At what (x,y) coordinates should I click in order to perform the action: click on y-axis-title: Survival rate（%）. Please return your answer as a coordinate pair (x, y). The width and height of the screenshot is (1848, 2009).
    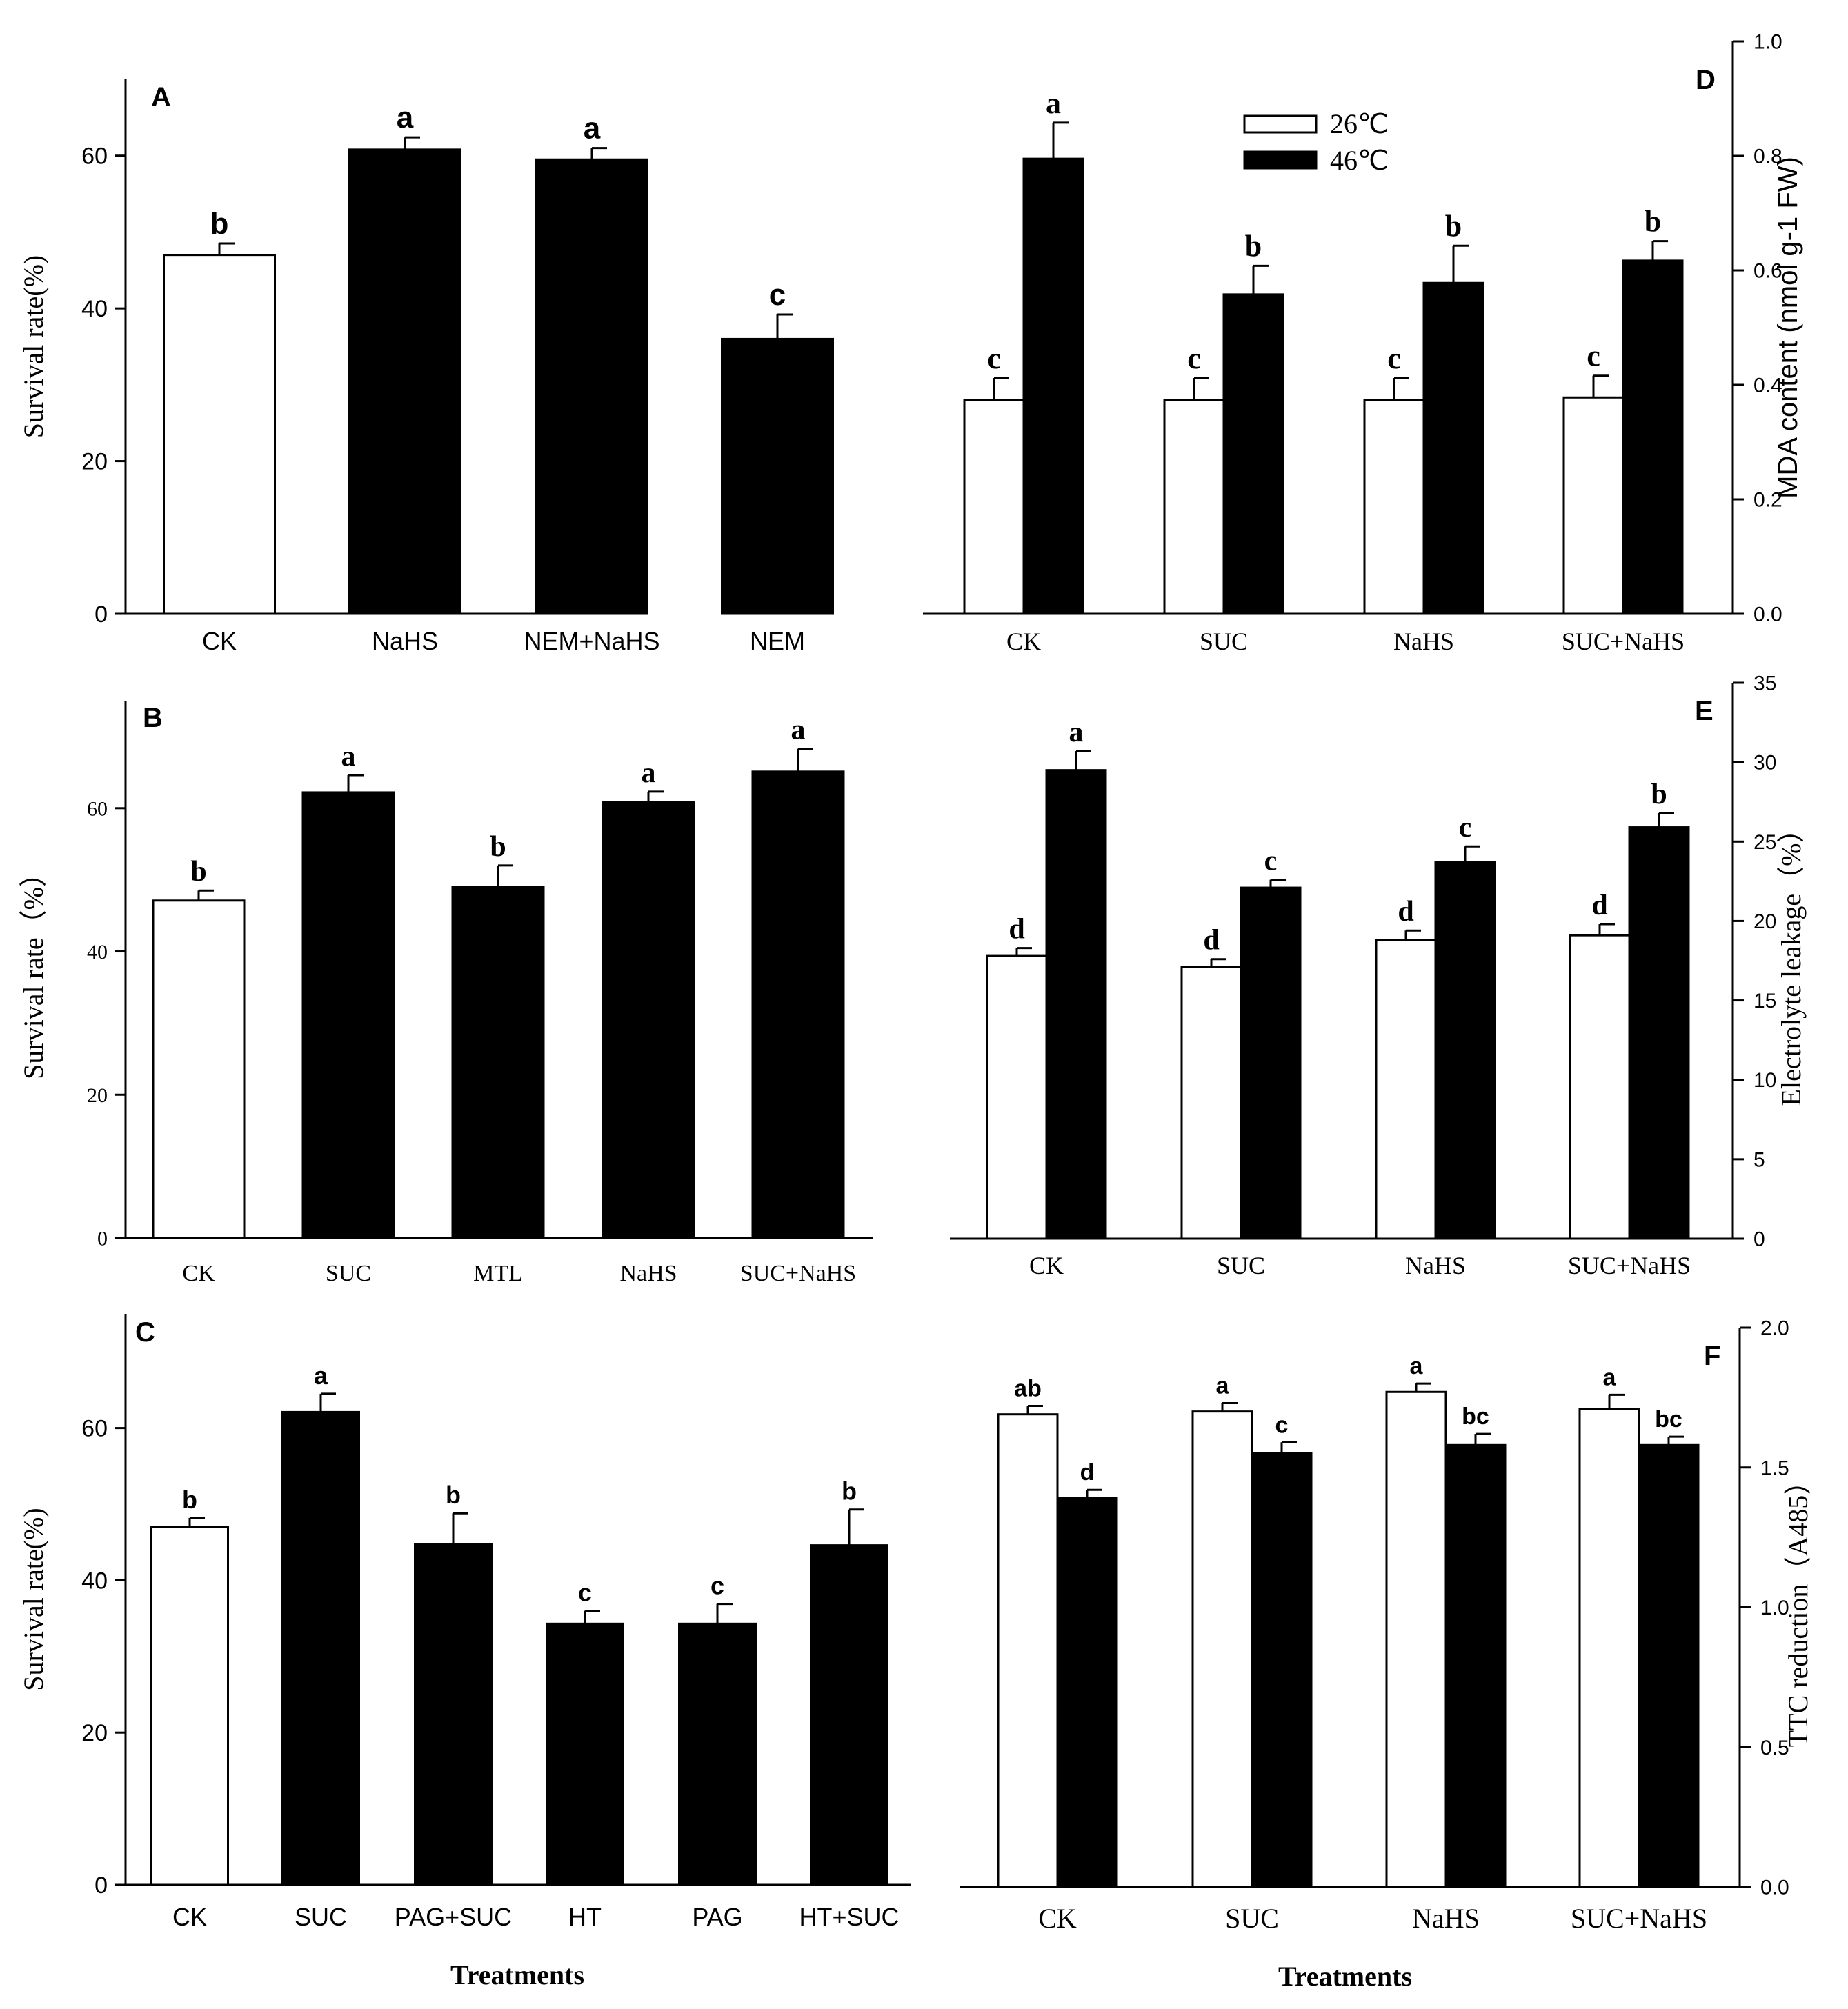
    Looking at the image, I should click on (33, 969).